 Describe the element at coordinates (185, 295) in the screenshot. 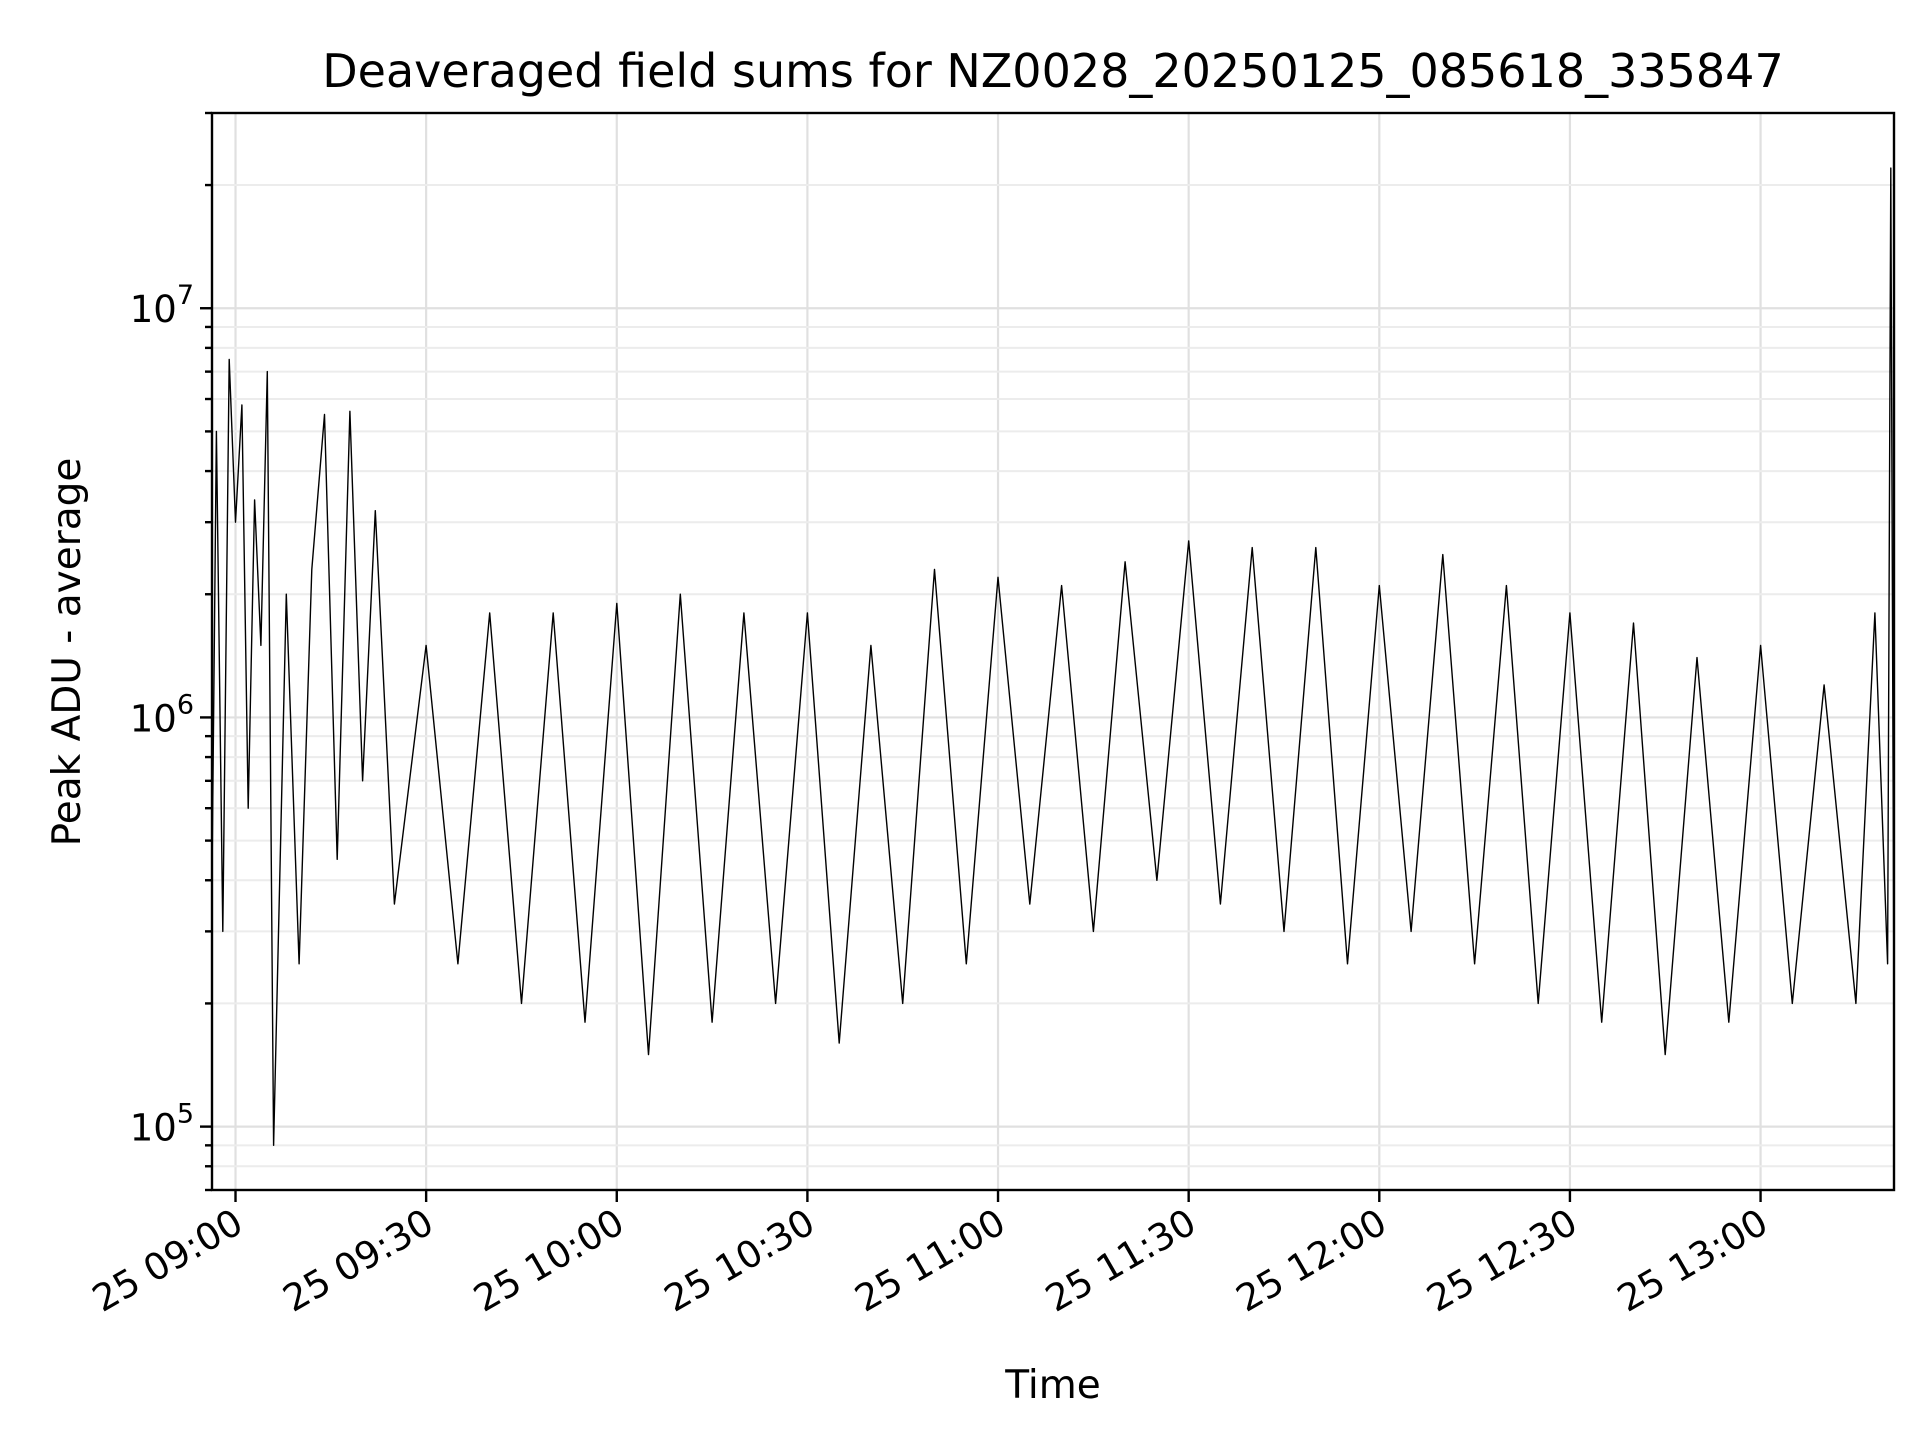

I see `y-tick-exponent: 7` at that location.